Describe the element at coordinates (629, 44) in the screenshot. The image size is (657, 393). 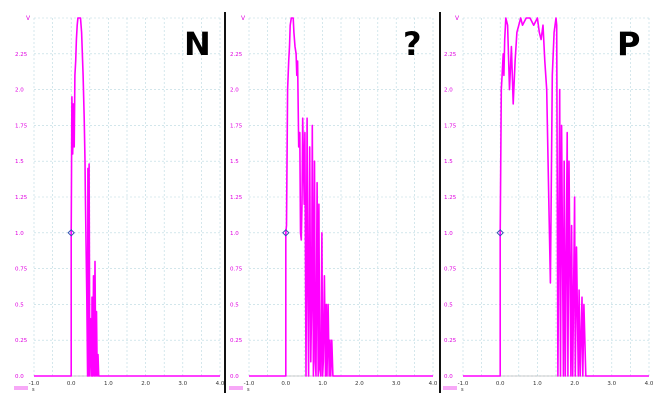
I see `panel-label-p: P` at that location.